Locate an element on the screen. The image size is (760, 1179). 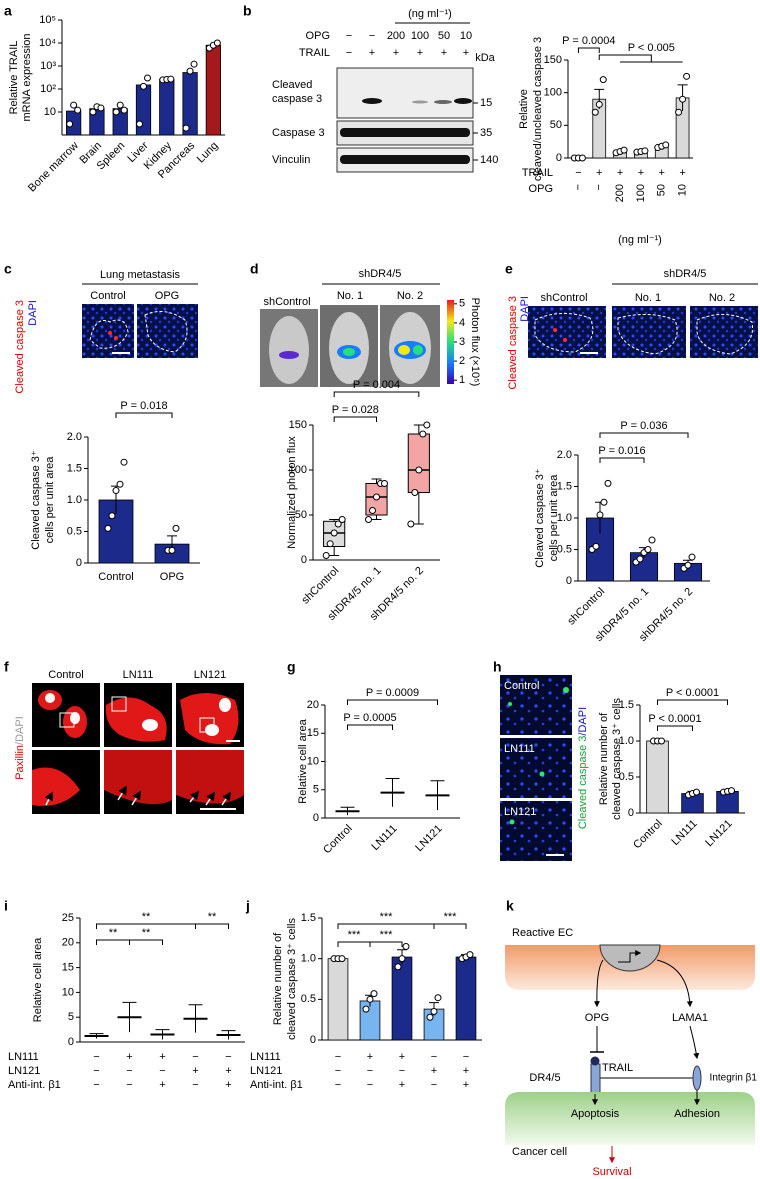
y-tick-label: 10³ is located at coordinates (48, 66).